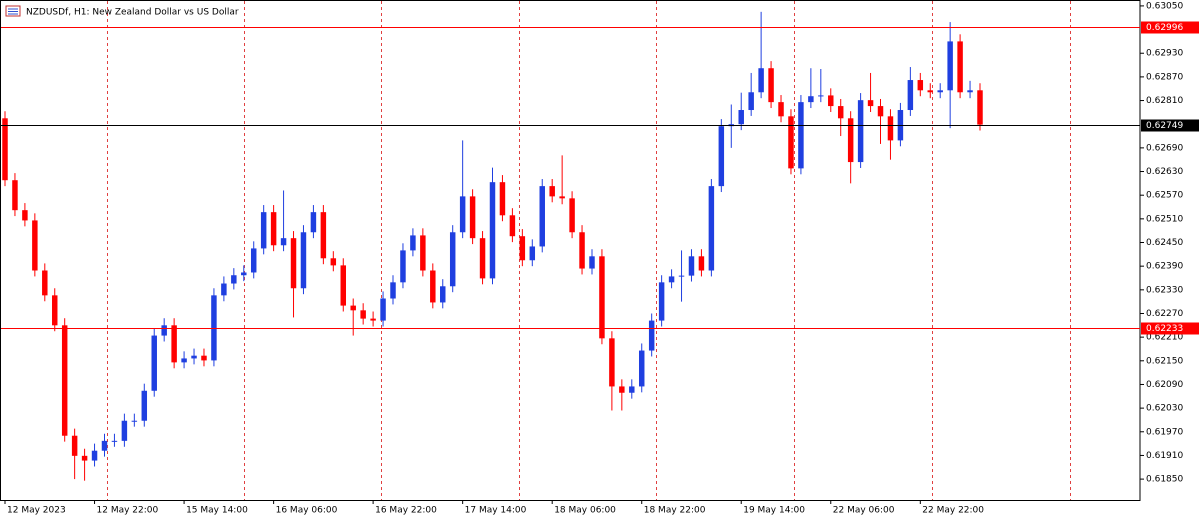  Describe the element at coordinates (675, 511) in the screenshot. I see `x-tick-label: 18 May 22:00` at that location.